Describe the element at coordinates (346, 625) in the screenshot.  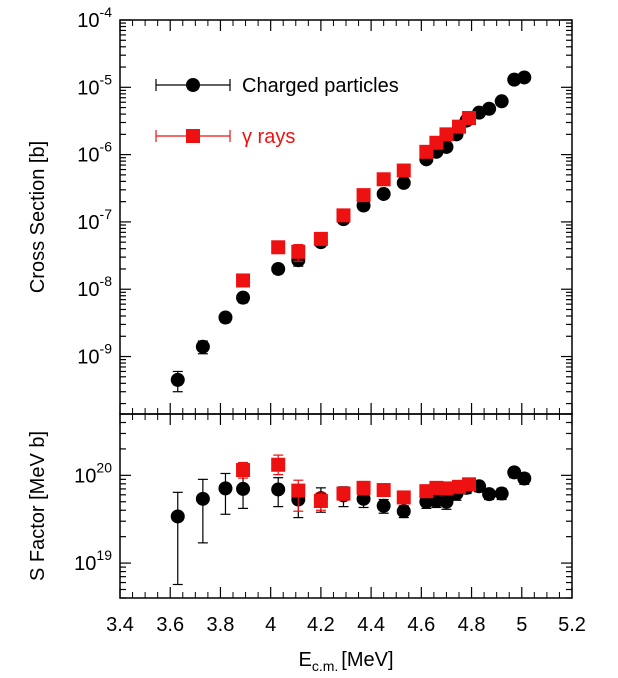
I see `x-tick-labels: 3.4 3.6 3.8 4 4.2 4.4 4.6 4.8 5 5.2` at that location.